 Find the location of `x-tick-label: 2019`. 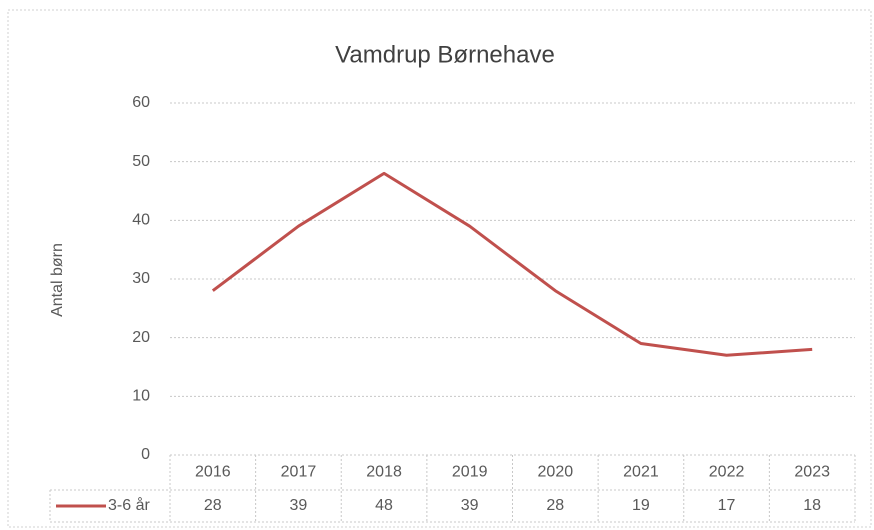

x-tick-label: 2019 is located at coordinates (470, 472).